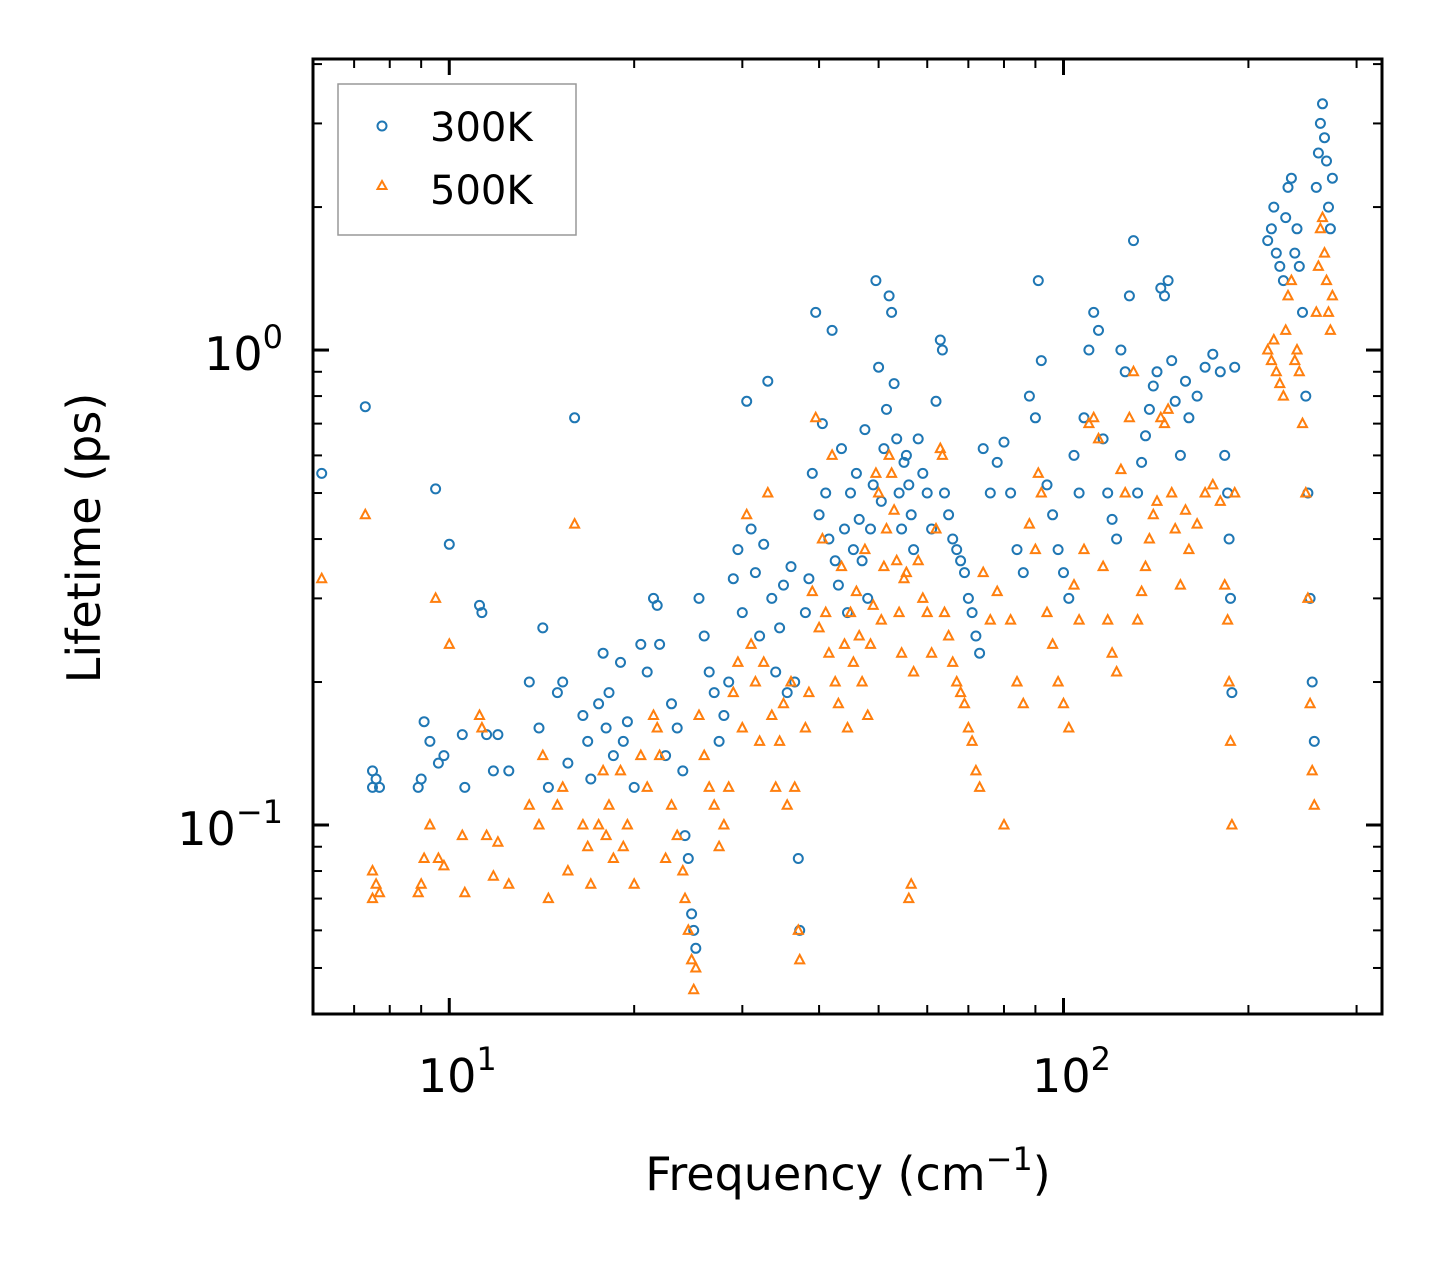  What do you see at coordinates (84, 538) in the screenshot?
I see `y-axis-label: Lifetime (ps)` at bounding box center [84, 538].